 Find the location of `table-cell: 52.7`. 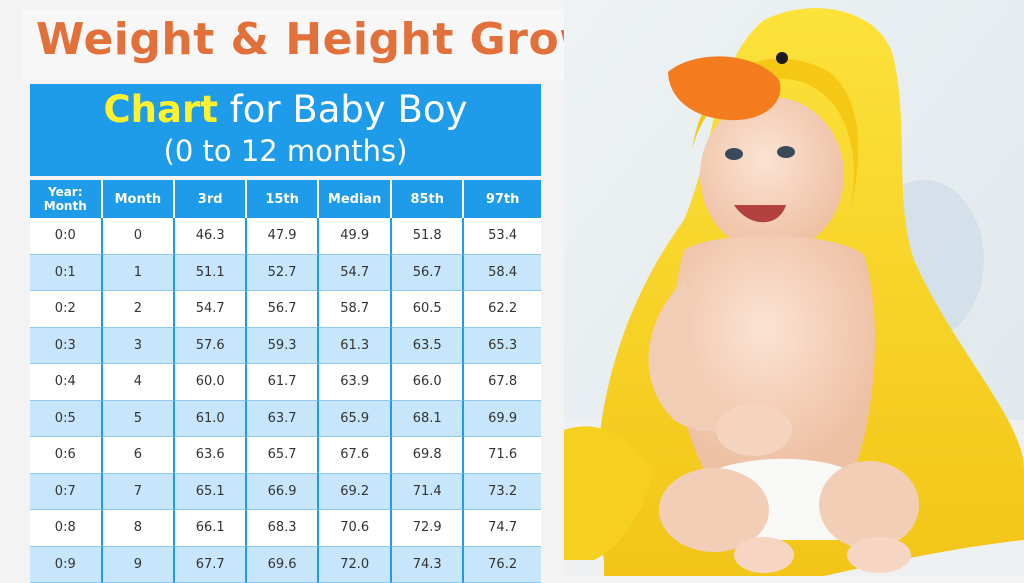

table-cell: 52.7 is located at coordinates (283, 273).